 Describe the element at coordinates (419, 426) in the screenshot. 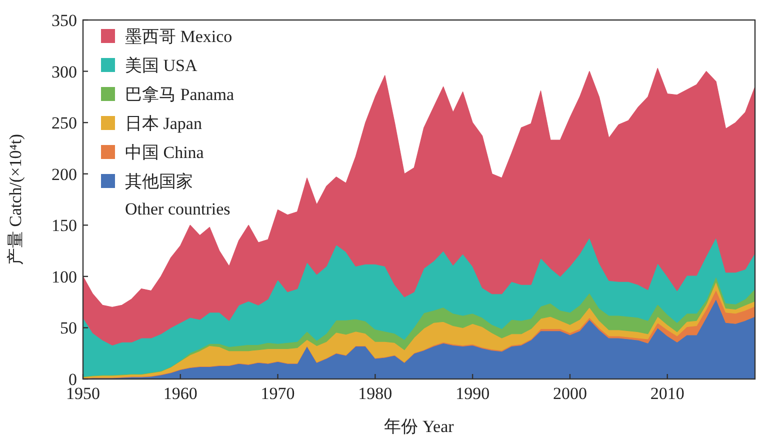

I see `x-axis-title: 年份 Year` at that location.